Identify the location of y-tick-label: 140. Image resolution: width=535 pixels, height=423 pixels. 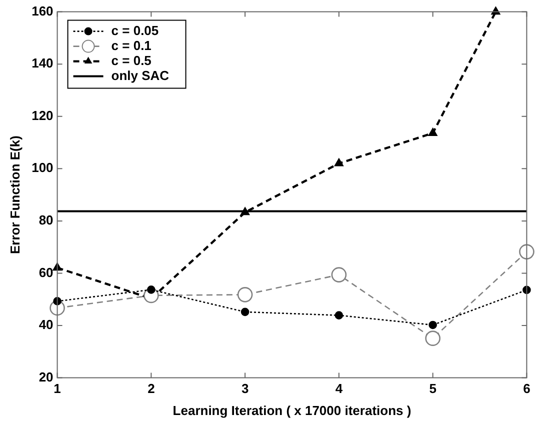
(43, 63).